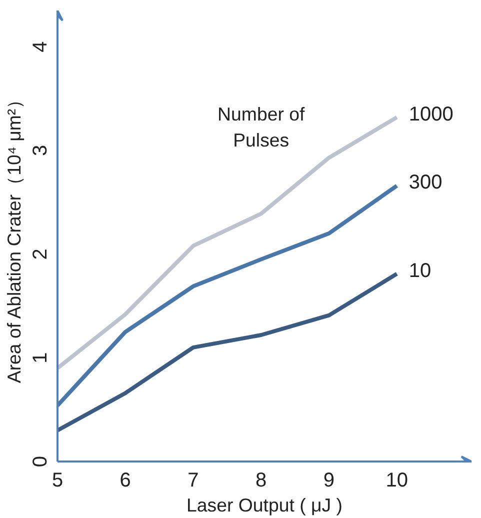  What do you see at coordinates (261, 481) in the screenshot?
I see `x-tick-label: 8` at bounding box center [261, 481].